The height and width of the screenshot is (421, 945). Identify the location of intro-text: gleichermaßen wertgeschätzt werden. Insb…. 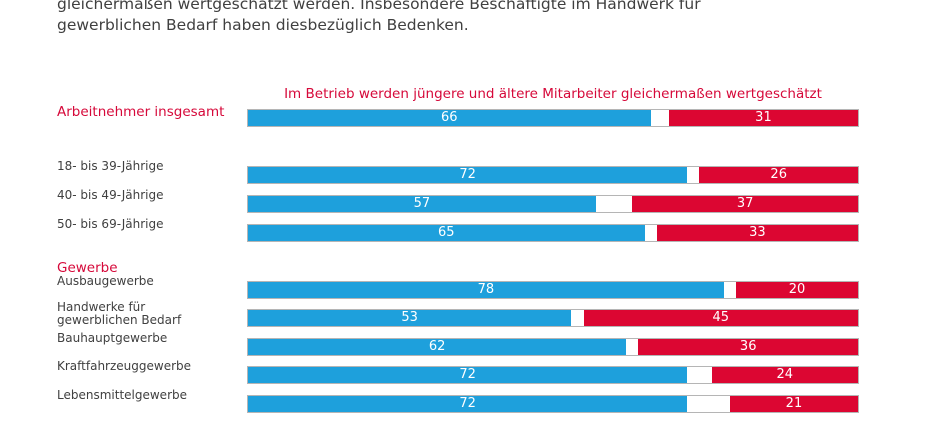
(487, 18).